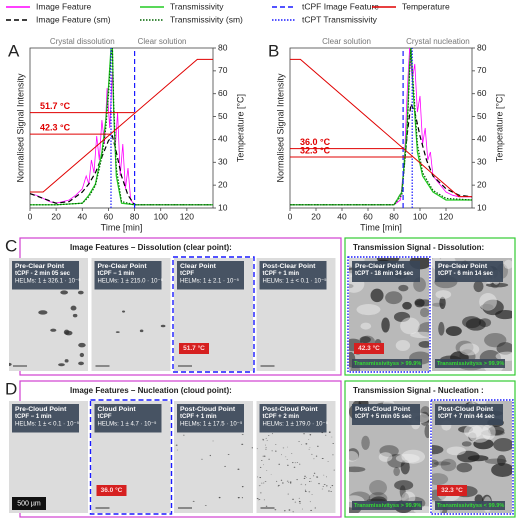  I want to click on tile-label: HELMs: 1 ± 4.7 · 10⁻⁵, so click(127, 424).